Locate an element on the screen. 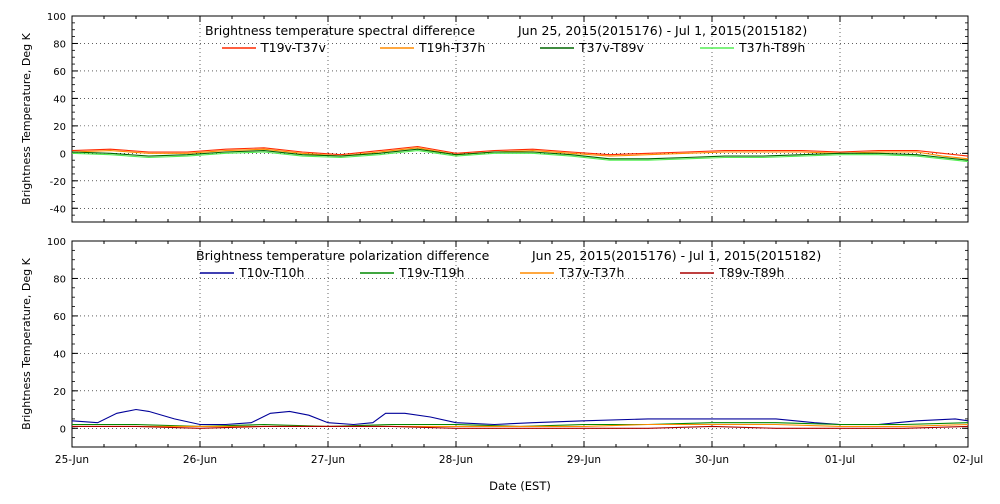  legend-label: T37h-T89h is located at coordinates (771, 47).